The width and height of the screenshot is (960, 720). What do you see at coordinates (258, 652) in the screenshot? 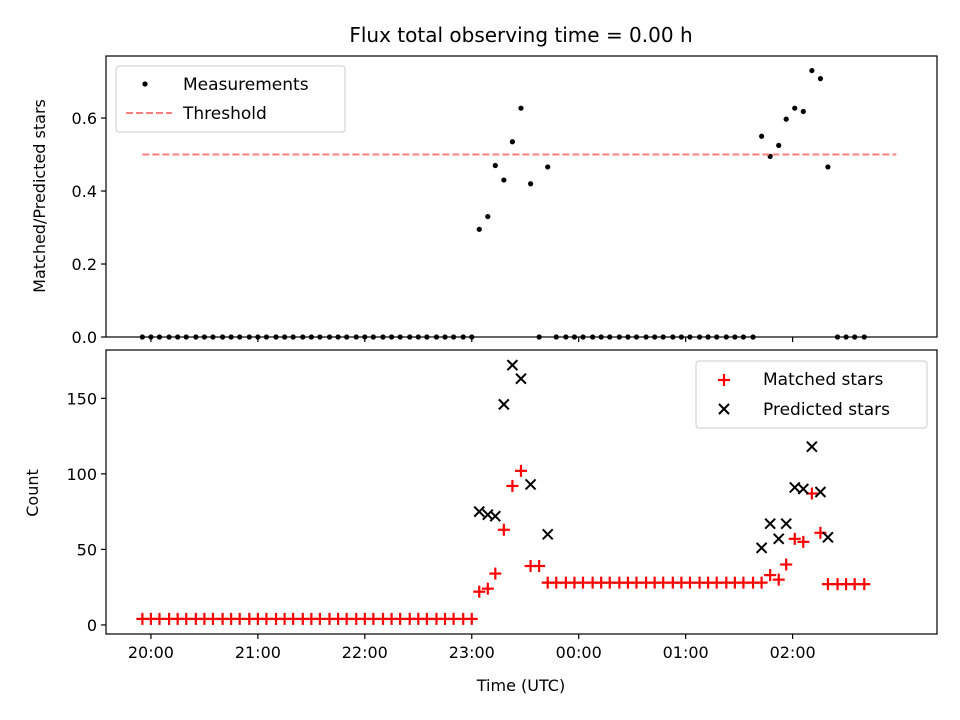
I see `x-tick-label: 21:00` at bounding box center [258, 652].